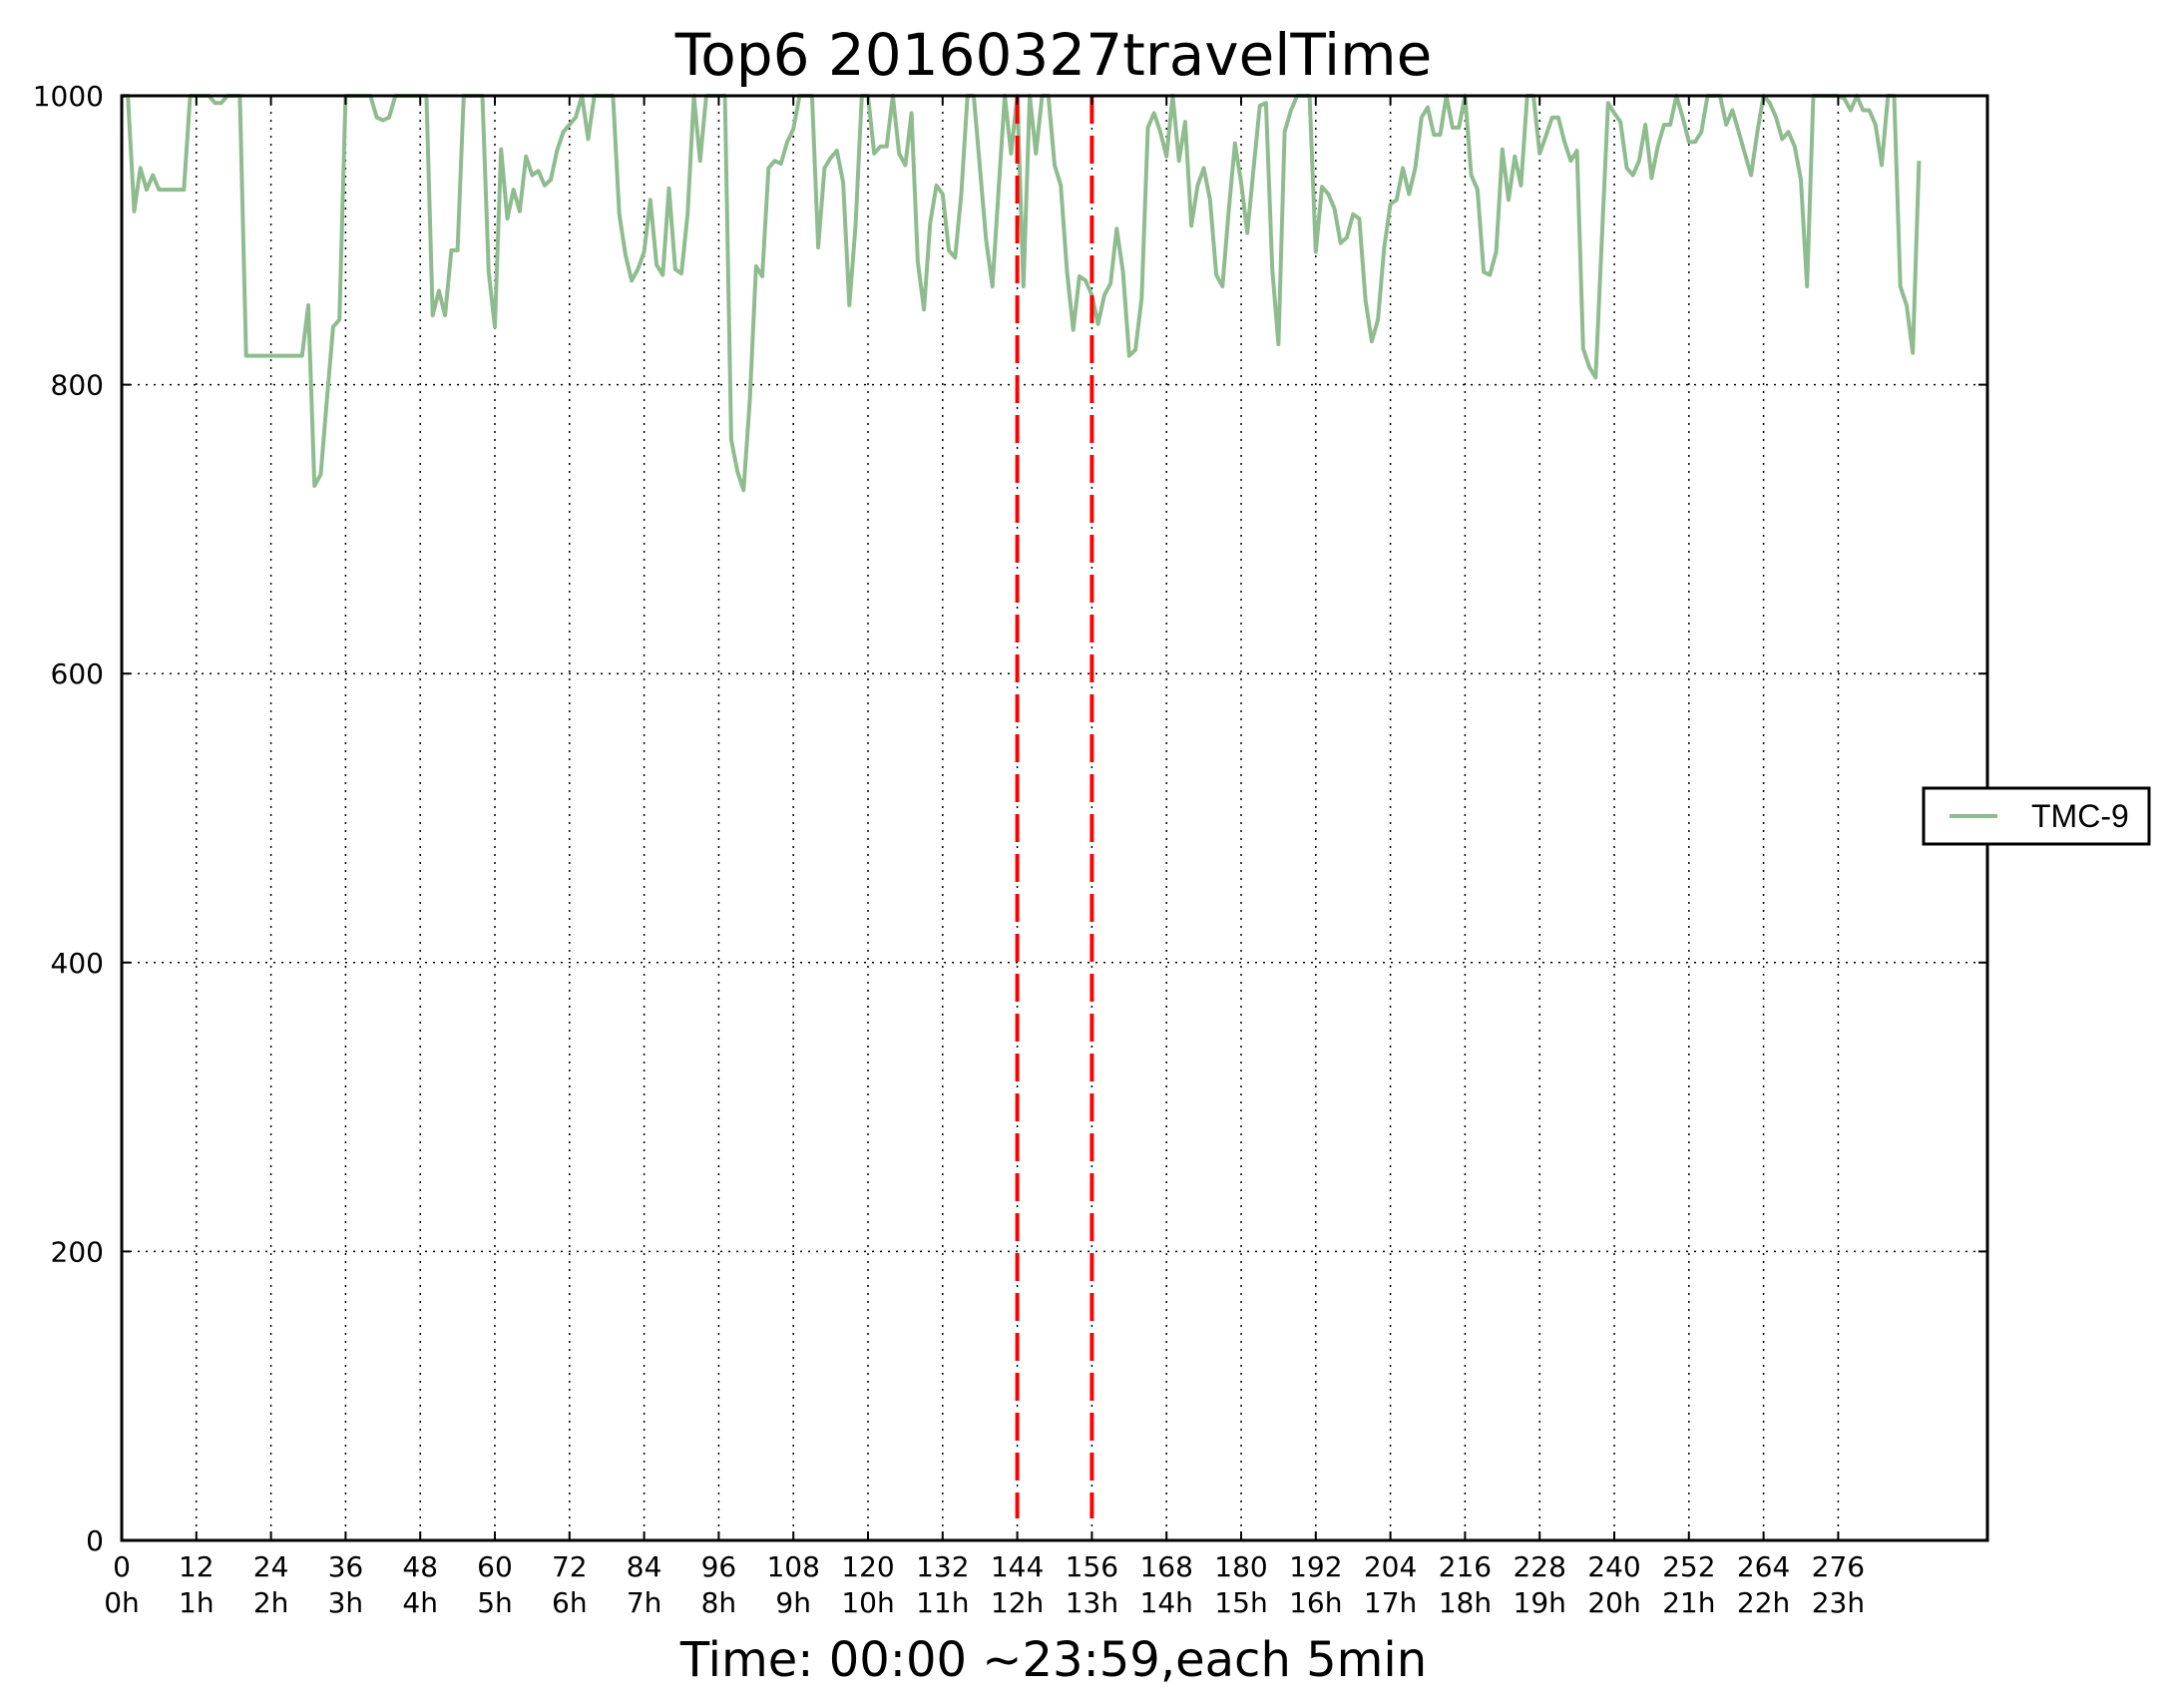  Describe the element at coordinates (1092, 1566) in the screenshot. I see `x-tick-label: 156` at that location.